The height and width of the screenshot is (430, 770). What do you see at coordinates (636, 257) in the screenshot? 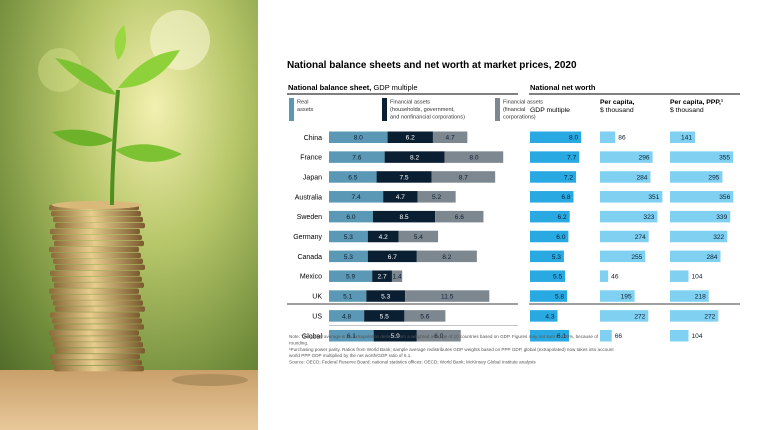
I see `net-worth-label: 255` at bounding box center [636, 257].